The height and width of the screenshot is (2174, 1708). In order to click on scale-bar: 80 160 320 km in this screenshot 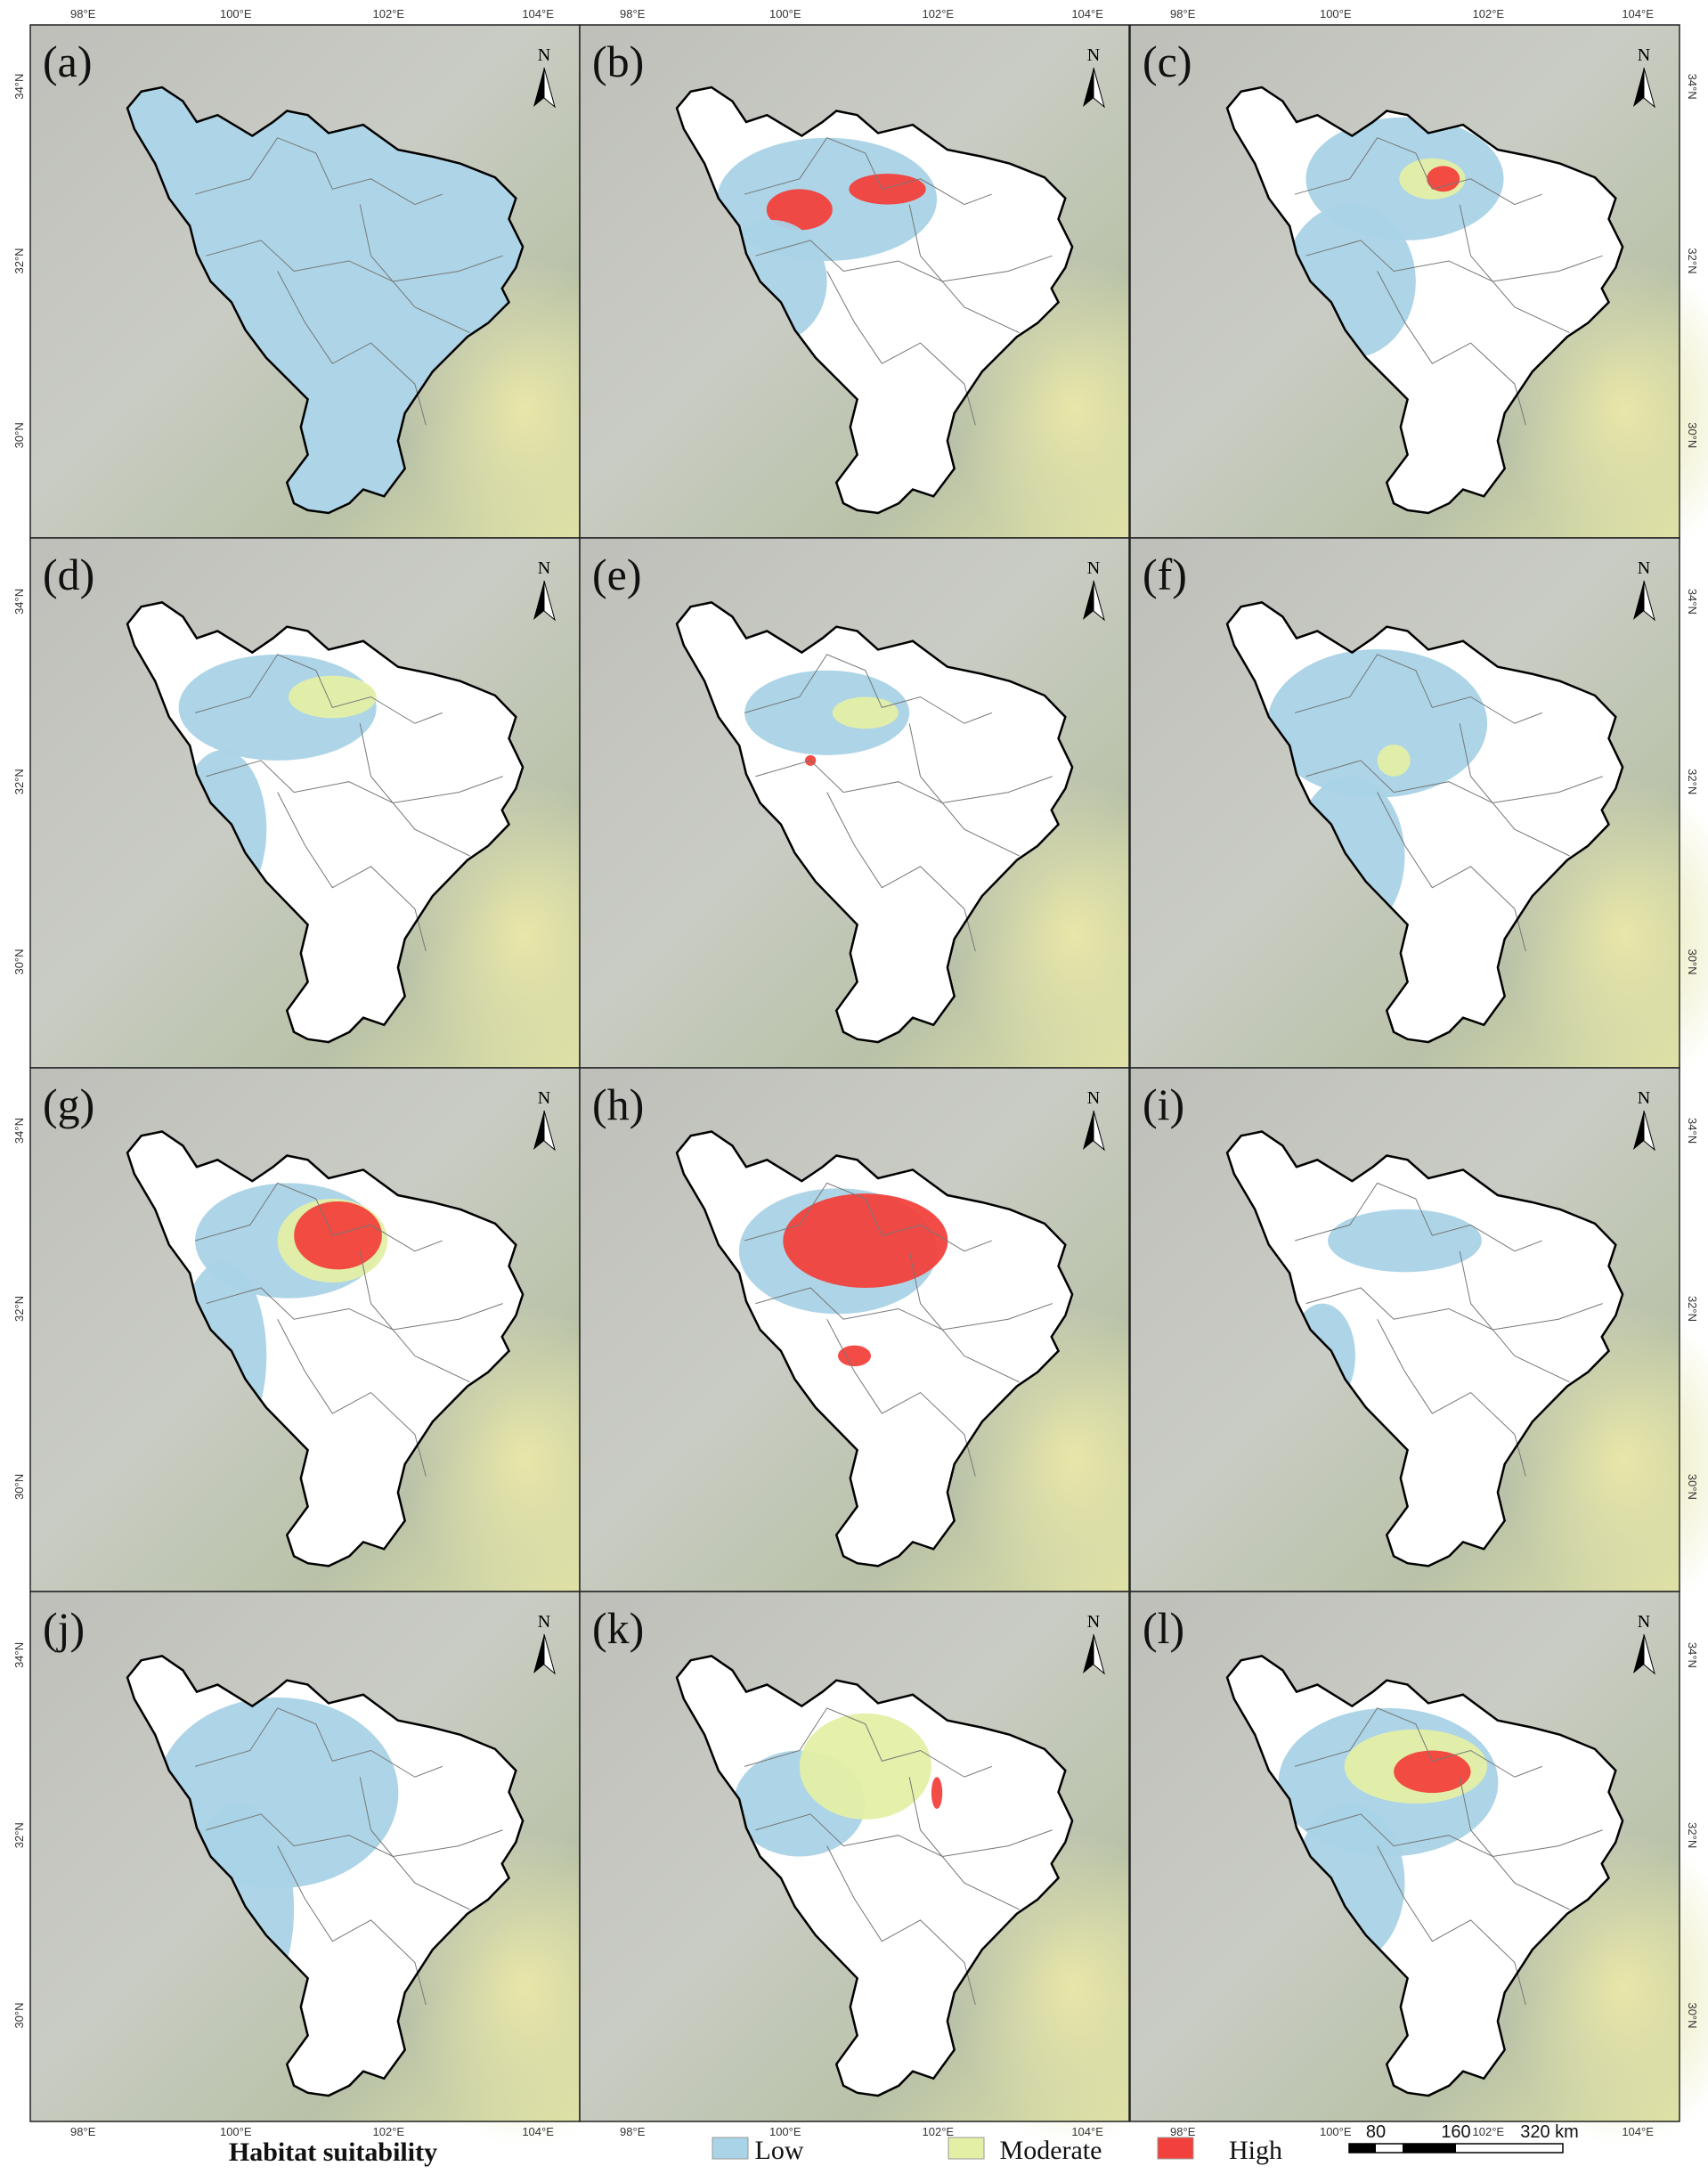, I will do `click(1463, 2138)`.